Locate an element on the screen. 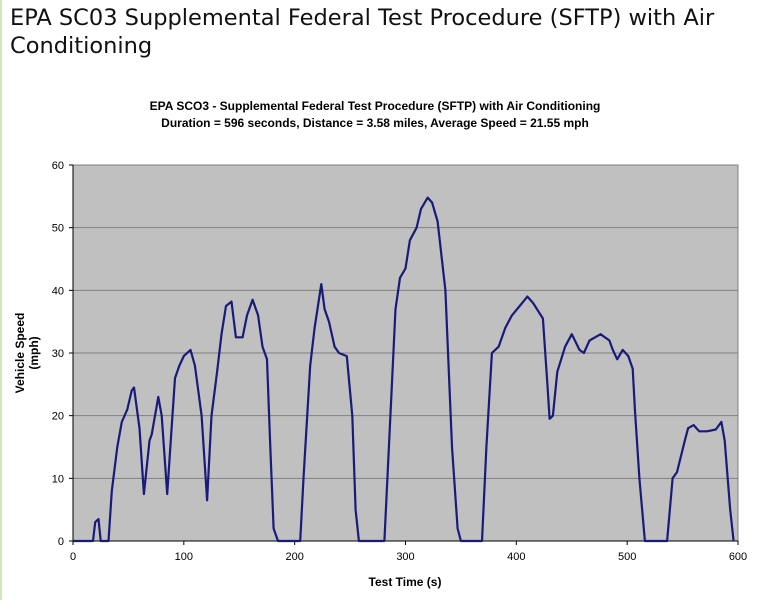 The image size is (758, 600). y-axis-label-line: Vehicle Speed is located at coordinates (20, 353).